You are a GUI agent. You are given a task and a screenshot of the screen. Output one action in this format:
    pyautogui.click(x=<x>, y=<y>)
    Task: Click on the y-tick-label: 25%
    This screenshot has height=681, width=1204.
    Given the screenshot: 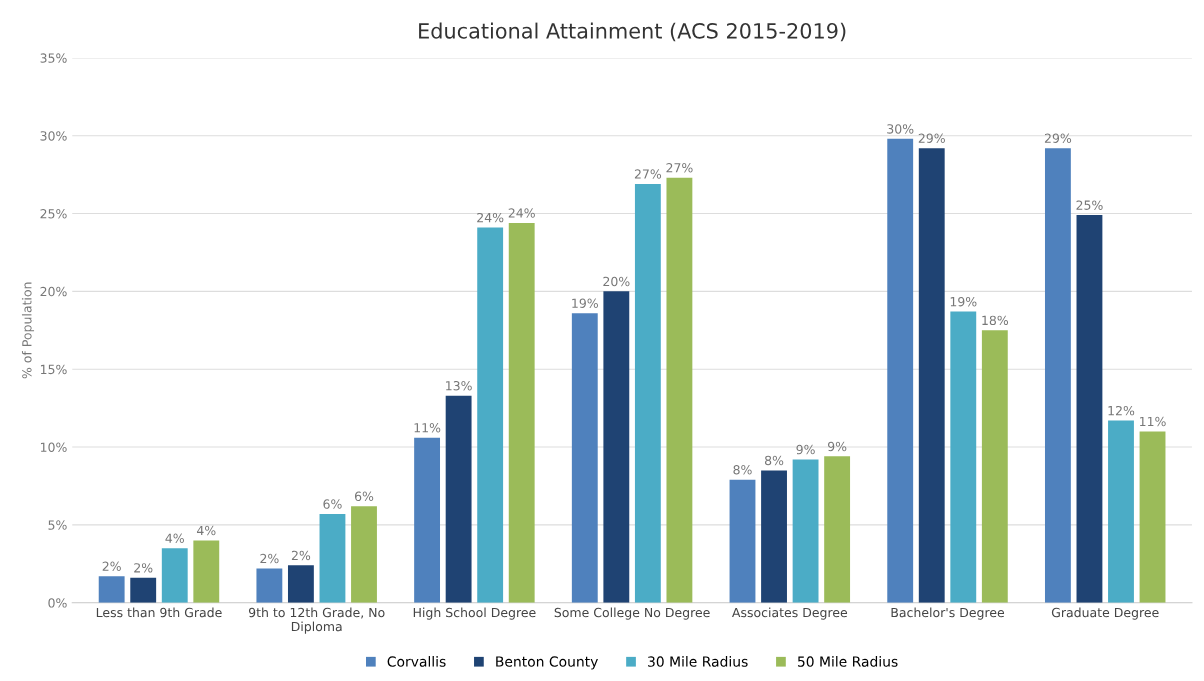 What is the action you would take?
    pyautogui.click(x=53, y=214)
    